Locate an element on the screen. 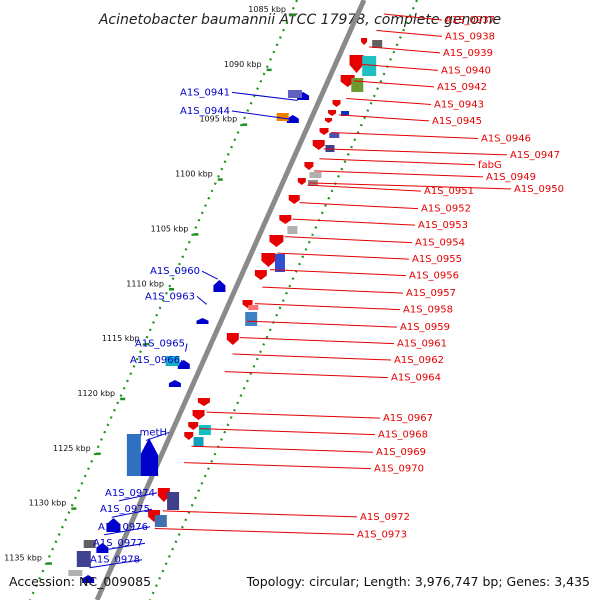  tick-label: 1120 kbp is located at coordinates (96, 393).